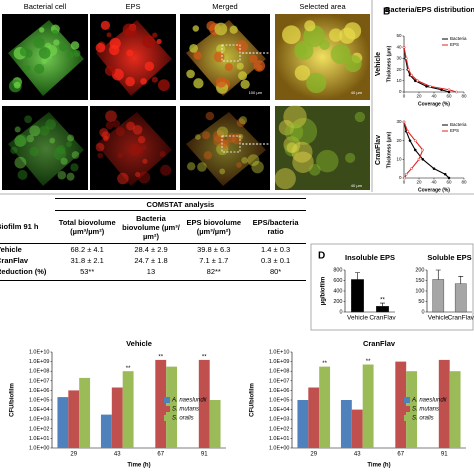  Describe the element at coordinates (87, 273) in the screenshot. I see `table-cell: 53**` at that location.